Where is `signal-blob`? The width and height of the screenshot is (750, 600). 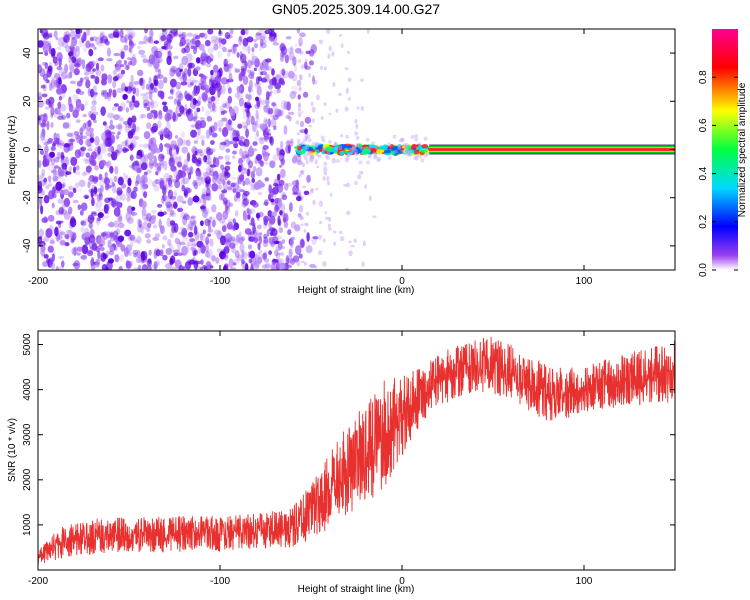 signal-blob is located at coordinates (387, 151).